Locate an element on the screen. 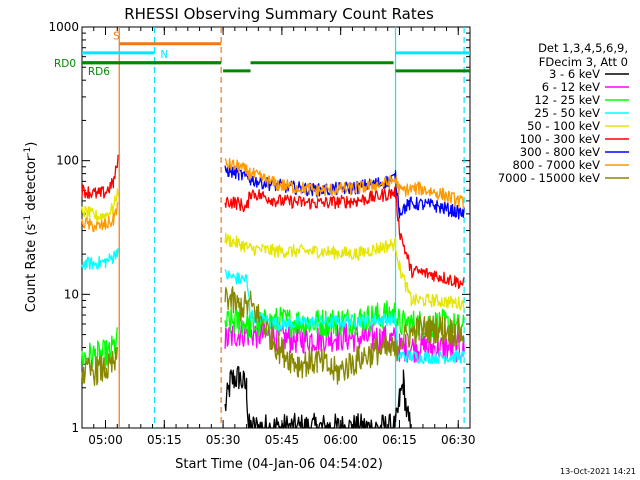 This screenshot has width=640, height=480. x-tick-label: 06:15 is located at coordinates (399, 440).